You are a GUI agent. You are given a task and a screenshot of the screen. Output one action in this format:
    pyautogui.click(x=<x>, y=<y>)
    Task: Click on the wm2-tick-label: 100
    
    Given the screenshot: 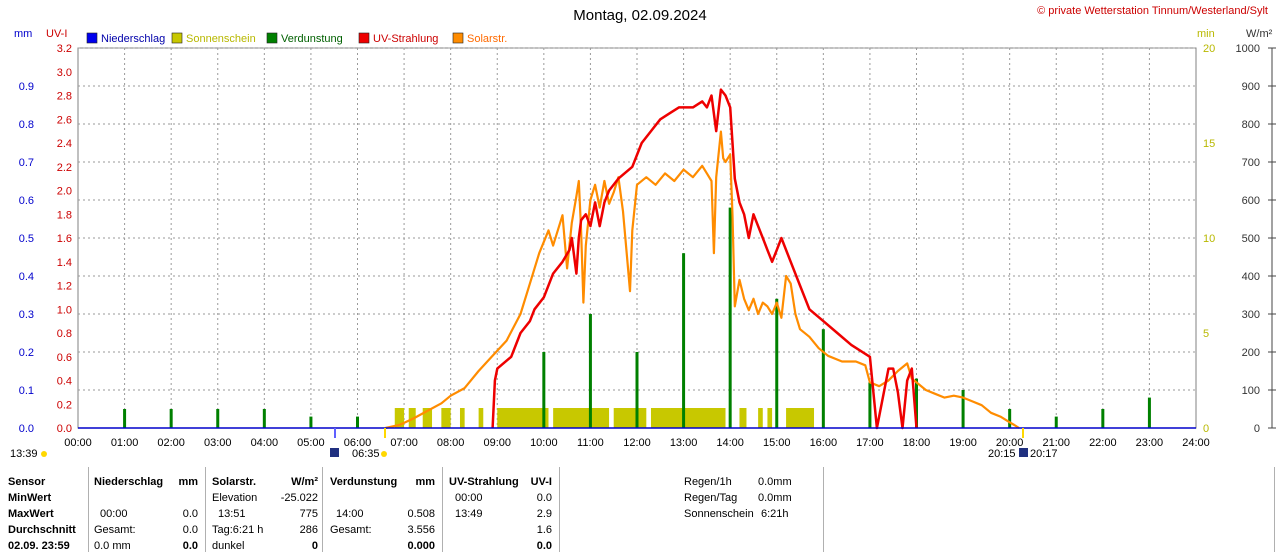 What is the action you would take?
    pyautogui.click(x=1251, y=391)
    